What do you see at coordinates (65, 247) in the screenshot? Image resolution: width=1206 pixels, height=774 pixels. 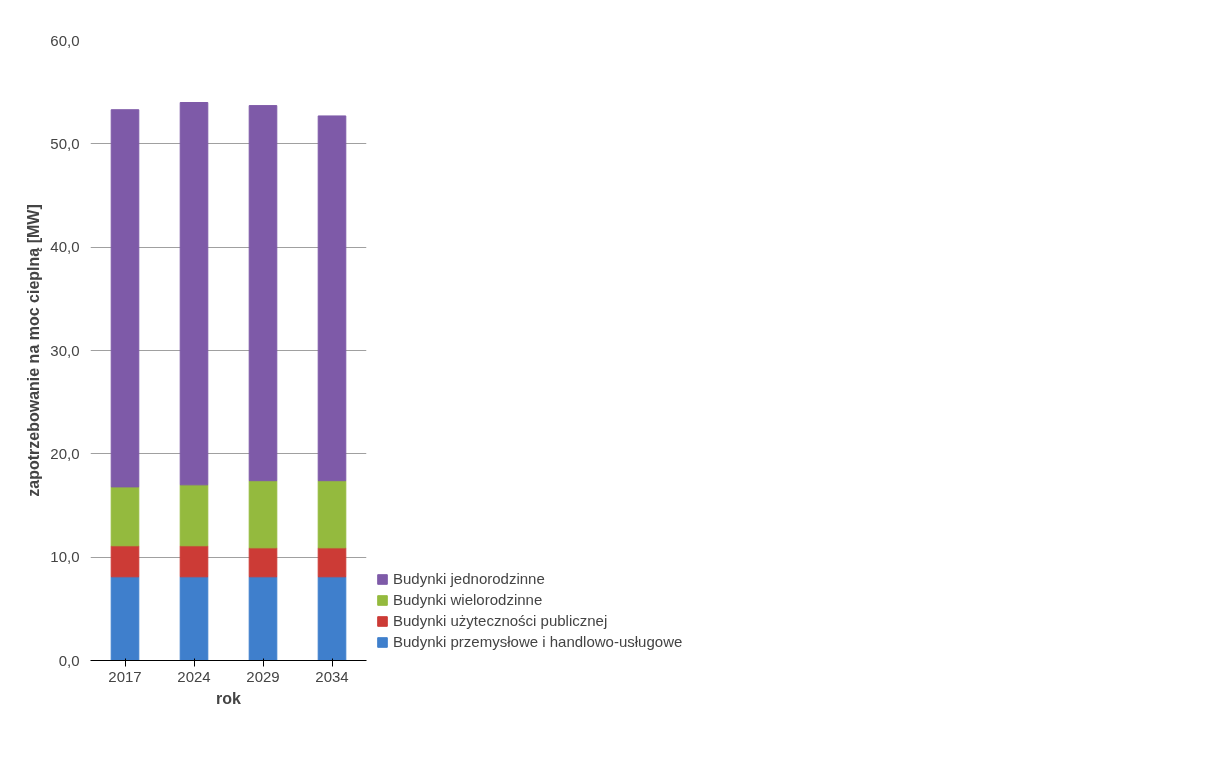 I see `y-tick-label: 40,0` at bounding box center [65, 247].